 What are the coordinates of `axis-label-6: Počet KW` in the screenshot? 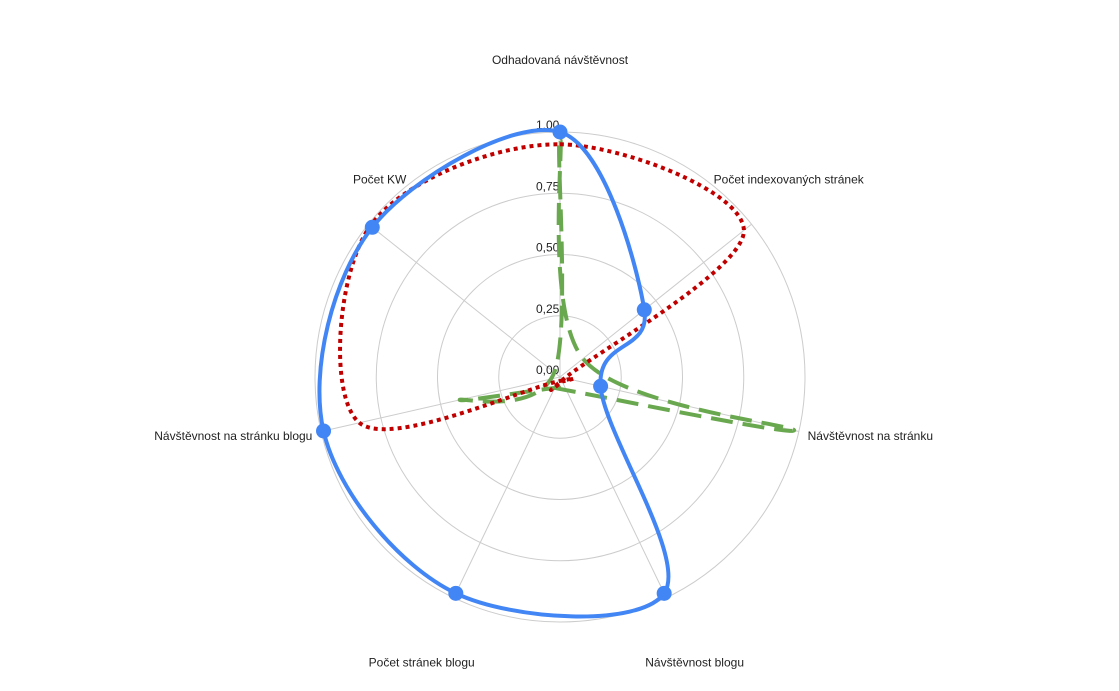 It's located at (380, 179).